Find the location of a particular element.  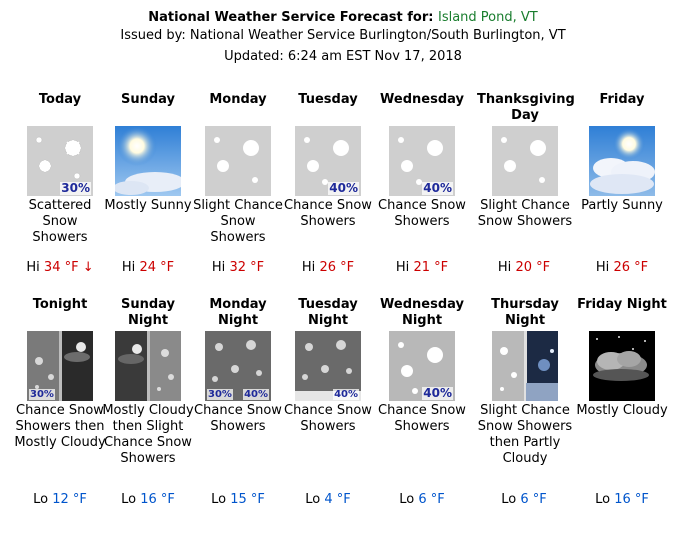

period-tuesday-night: Tuesday Night 40% Chance Snow Showers is located at coordinates (328, 366).